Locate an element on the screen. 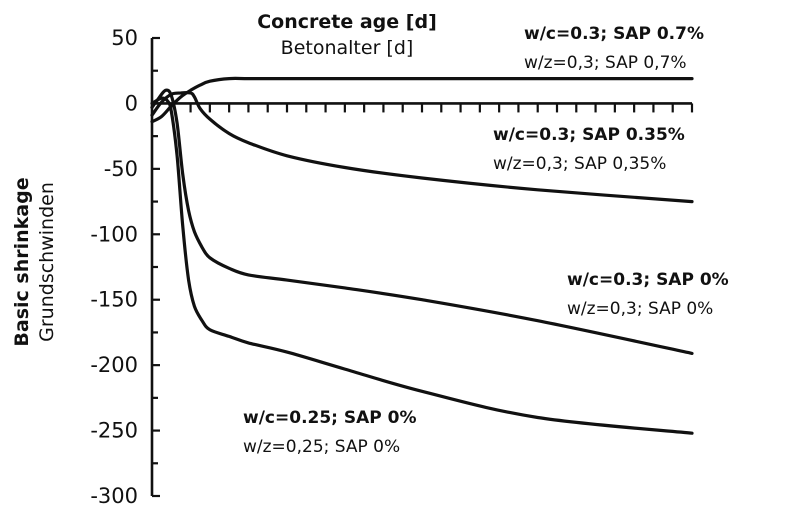 The image size is (800, 528). y-tick-label: -250 is located at coordinates (114, 431).